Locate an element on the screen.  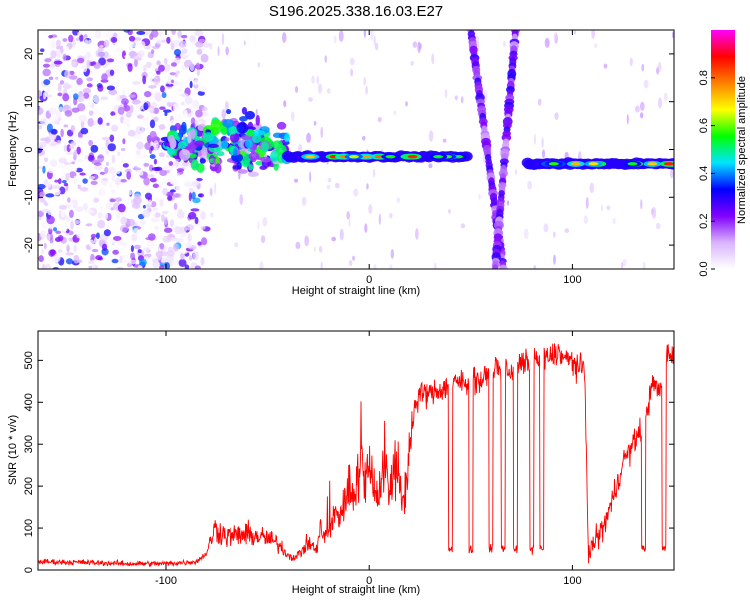
streak-segment is located at coordinates (503, 266).